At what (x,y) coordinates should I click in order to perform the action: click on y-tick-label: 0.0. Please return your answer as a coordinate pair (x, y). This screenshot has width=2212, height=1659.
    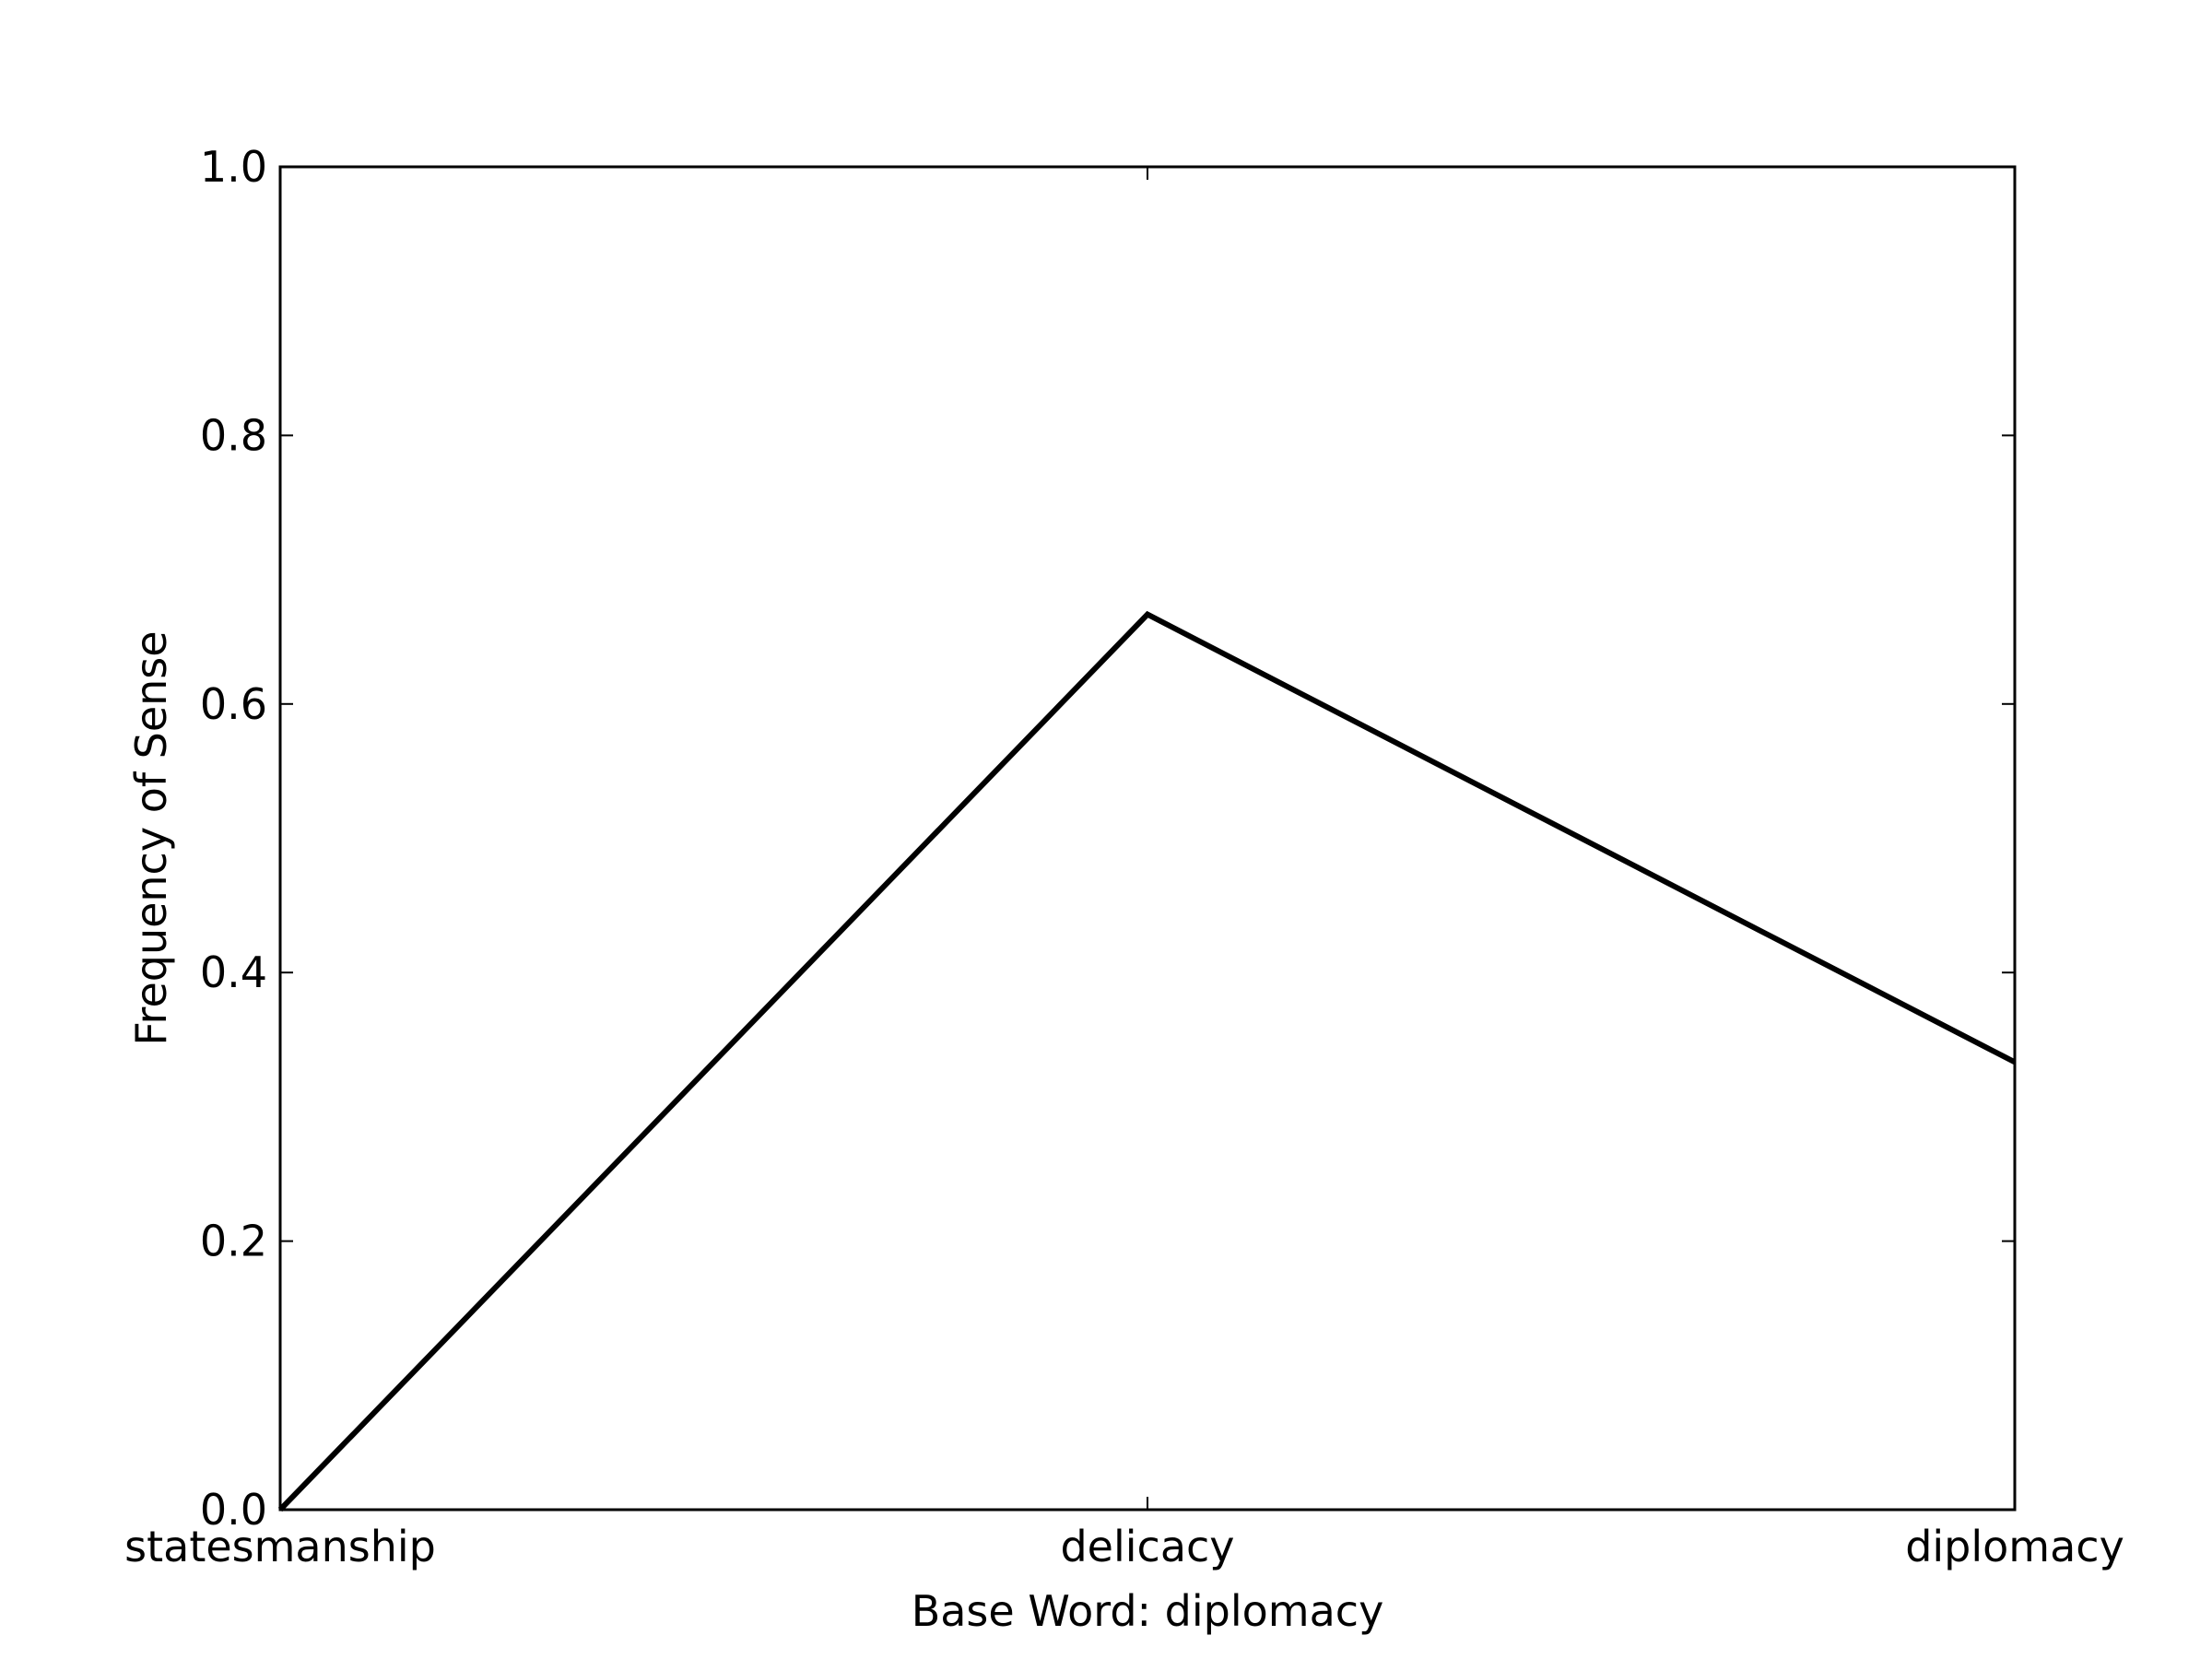
    Looking at the image, I should click on (233, 1510).